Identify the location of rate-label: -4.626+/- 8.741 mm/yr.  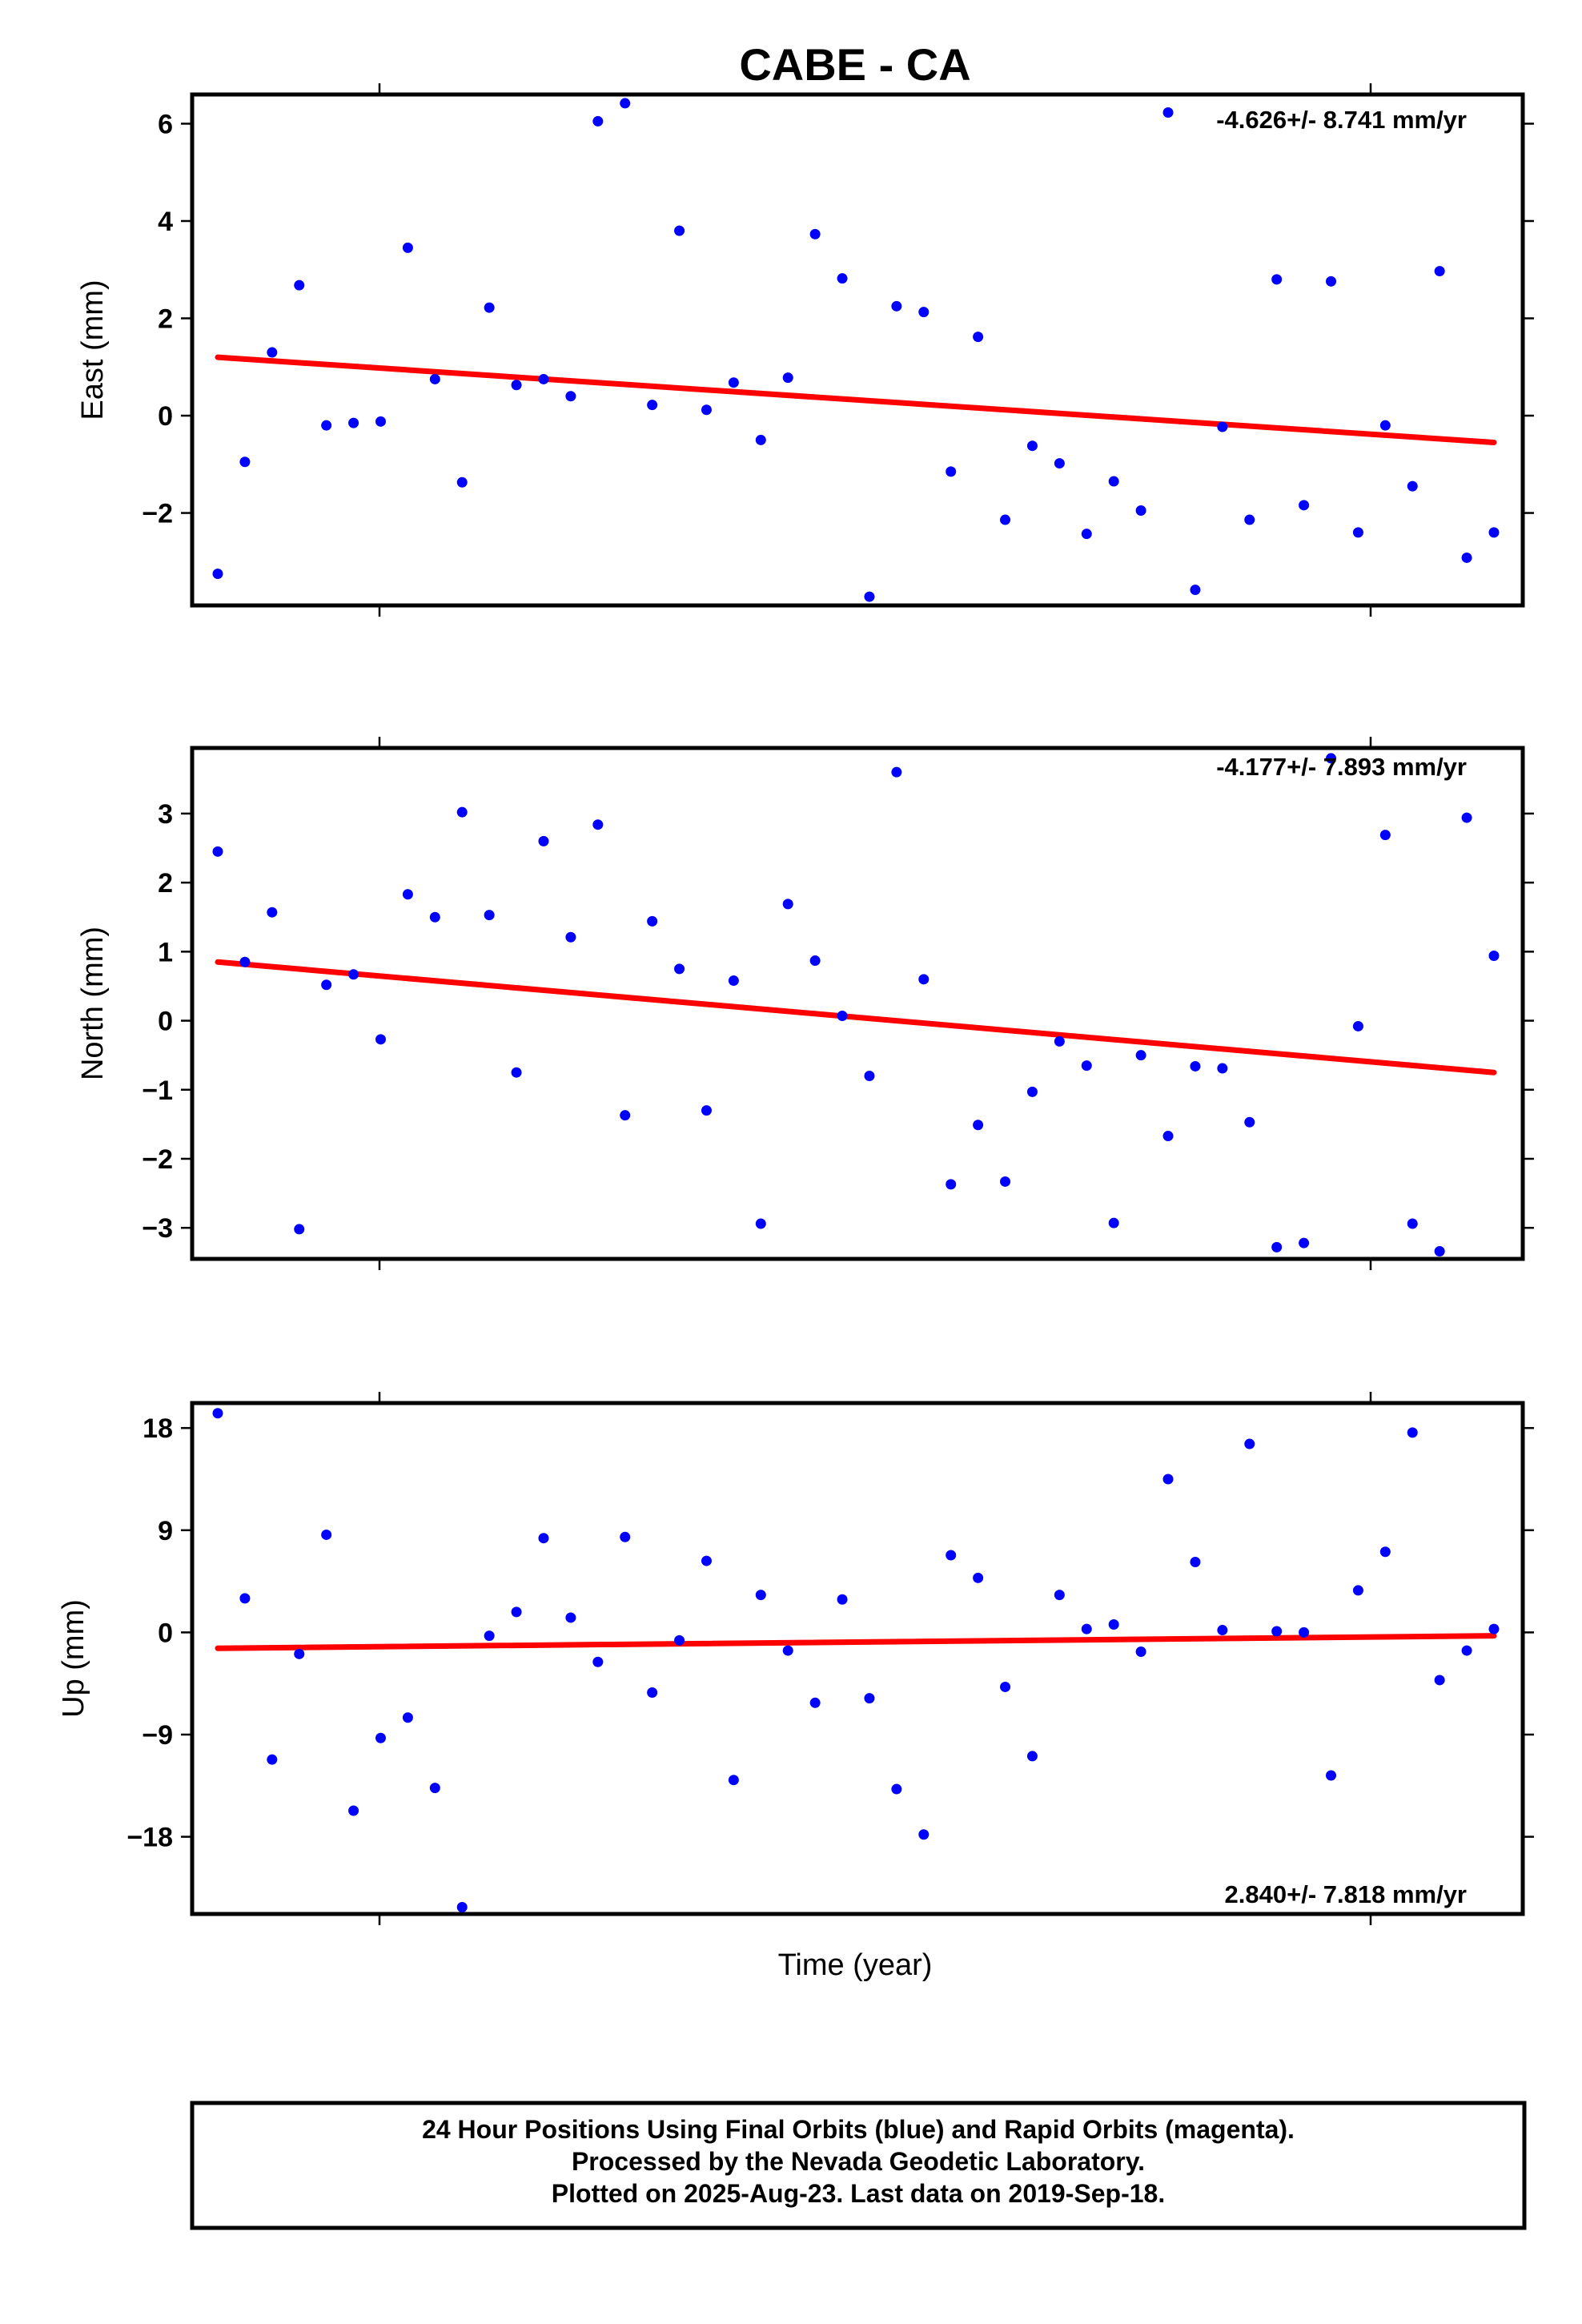
(1341, 120).